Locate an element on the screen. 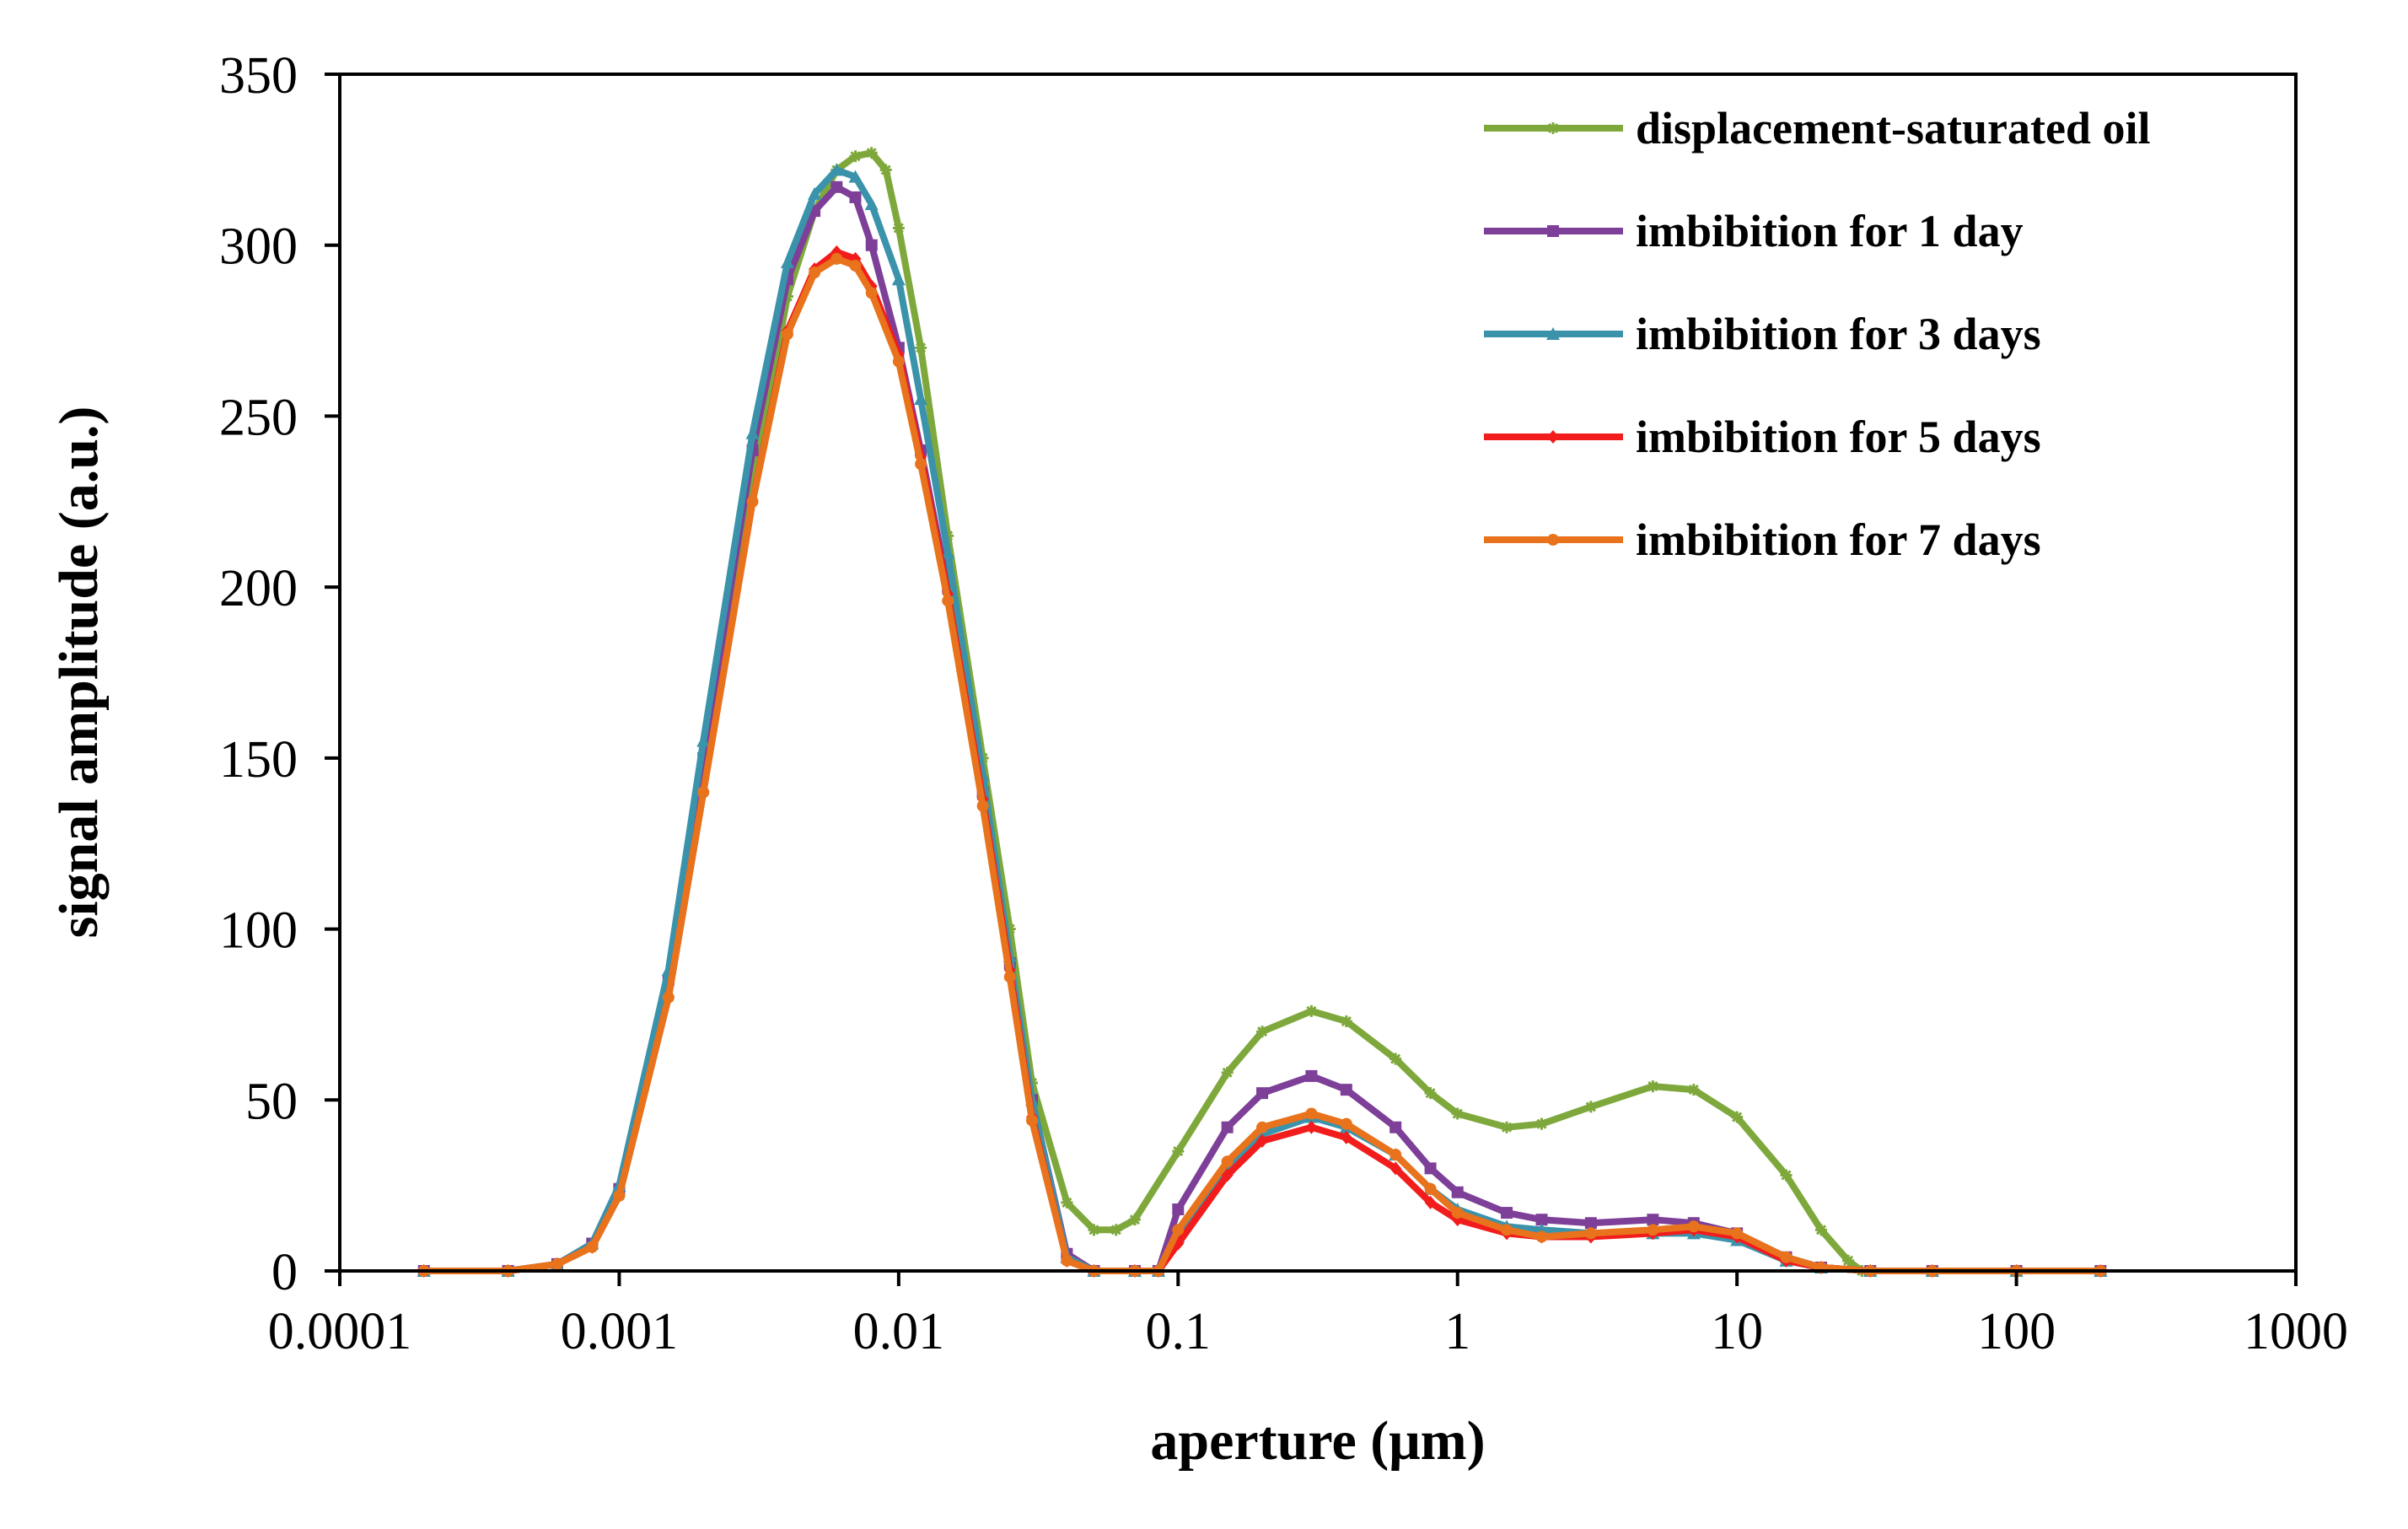 Image resolution: width=2408 pixels, height=1529 pixels. legend-label: imbibition for 1 day is located at coordinates (1830, 231).